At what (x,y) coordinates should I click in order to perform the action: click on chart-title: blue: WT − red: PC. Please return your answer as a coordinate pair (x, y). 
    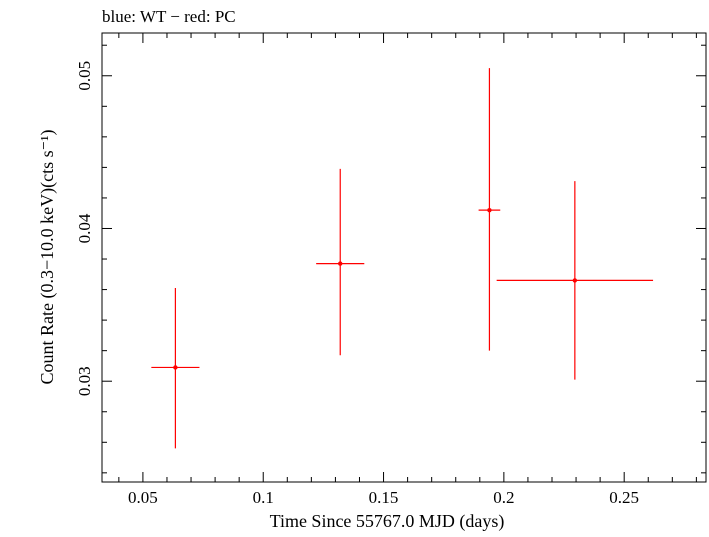
    Looking at the image, I should click on (169, 16).